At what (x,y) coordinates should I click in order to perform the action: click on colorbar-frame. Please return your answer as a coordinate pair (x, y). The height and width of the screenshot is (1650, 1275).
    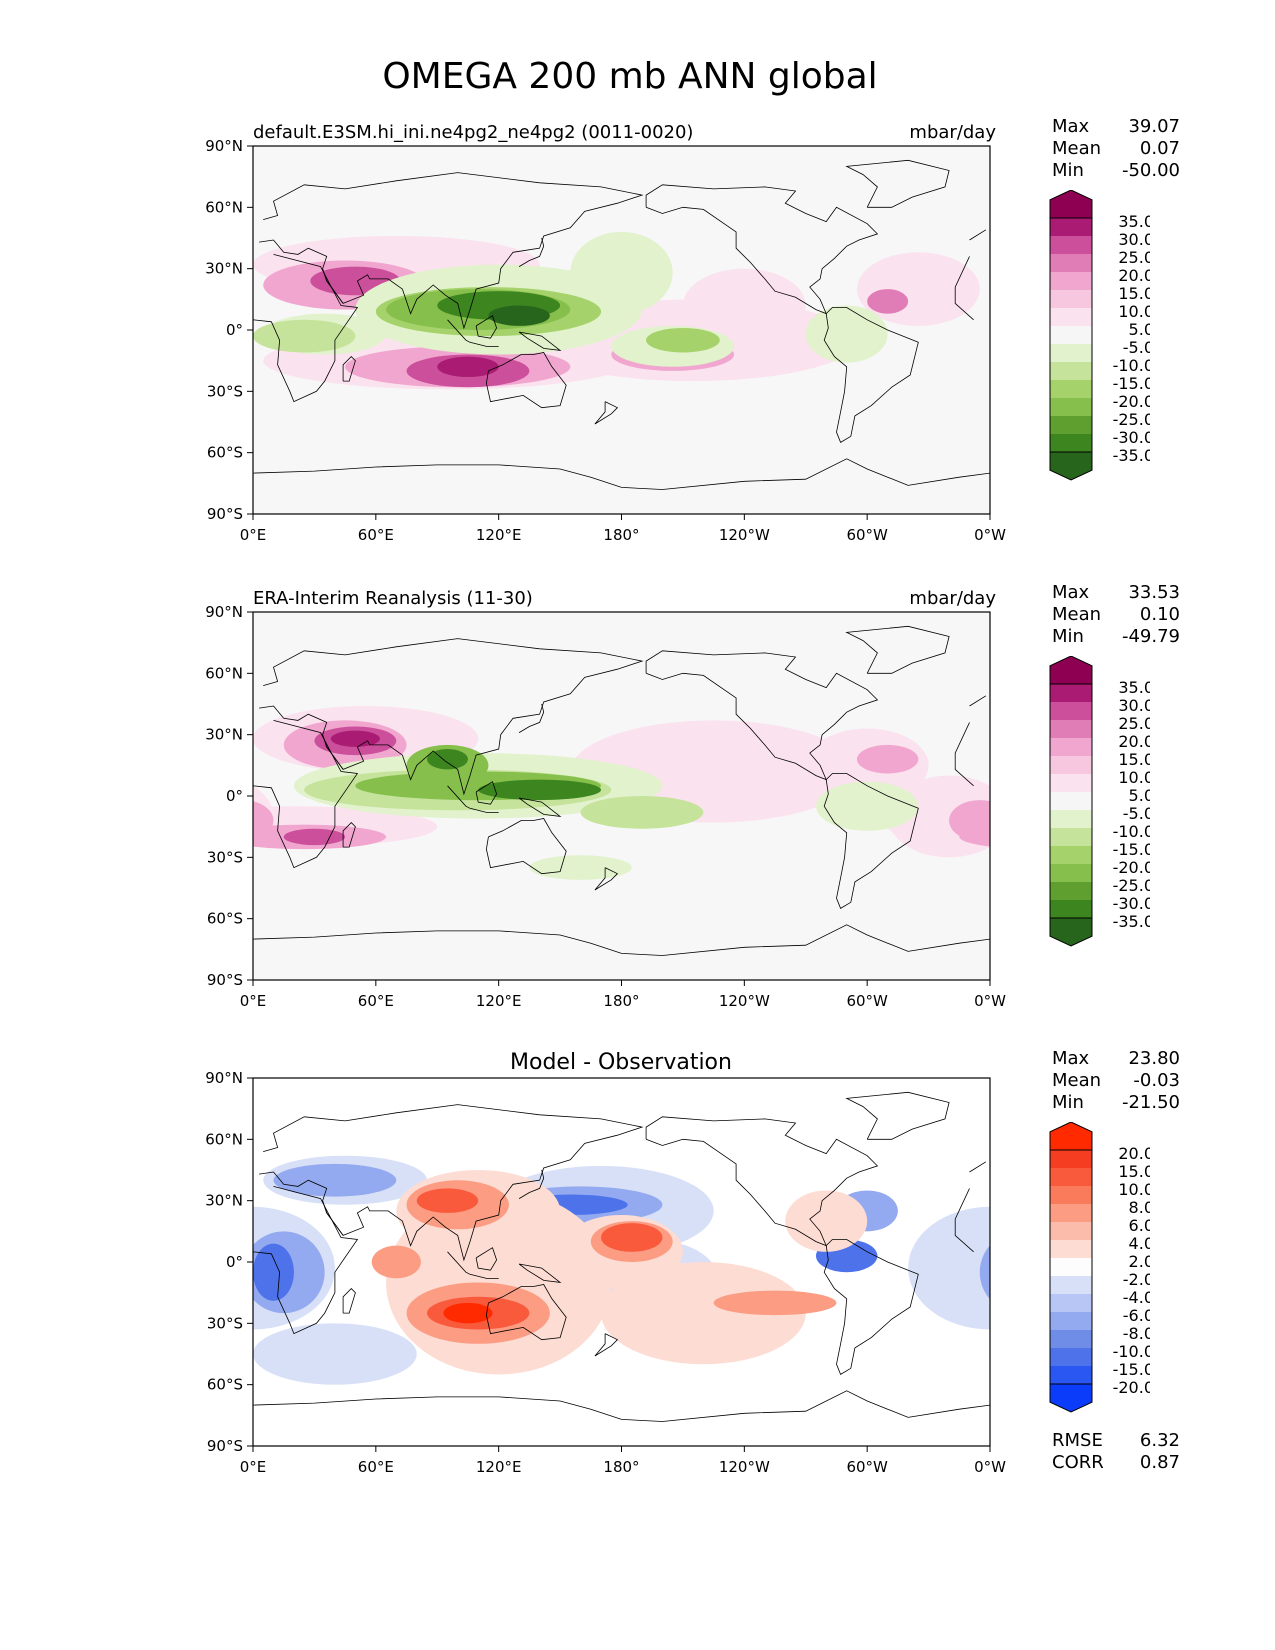
    Looking at the image, I should click on (1071, 1267).